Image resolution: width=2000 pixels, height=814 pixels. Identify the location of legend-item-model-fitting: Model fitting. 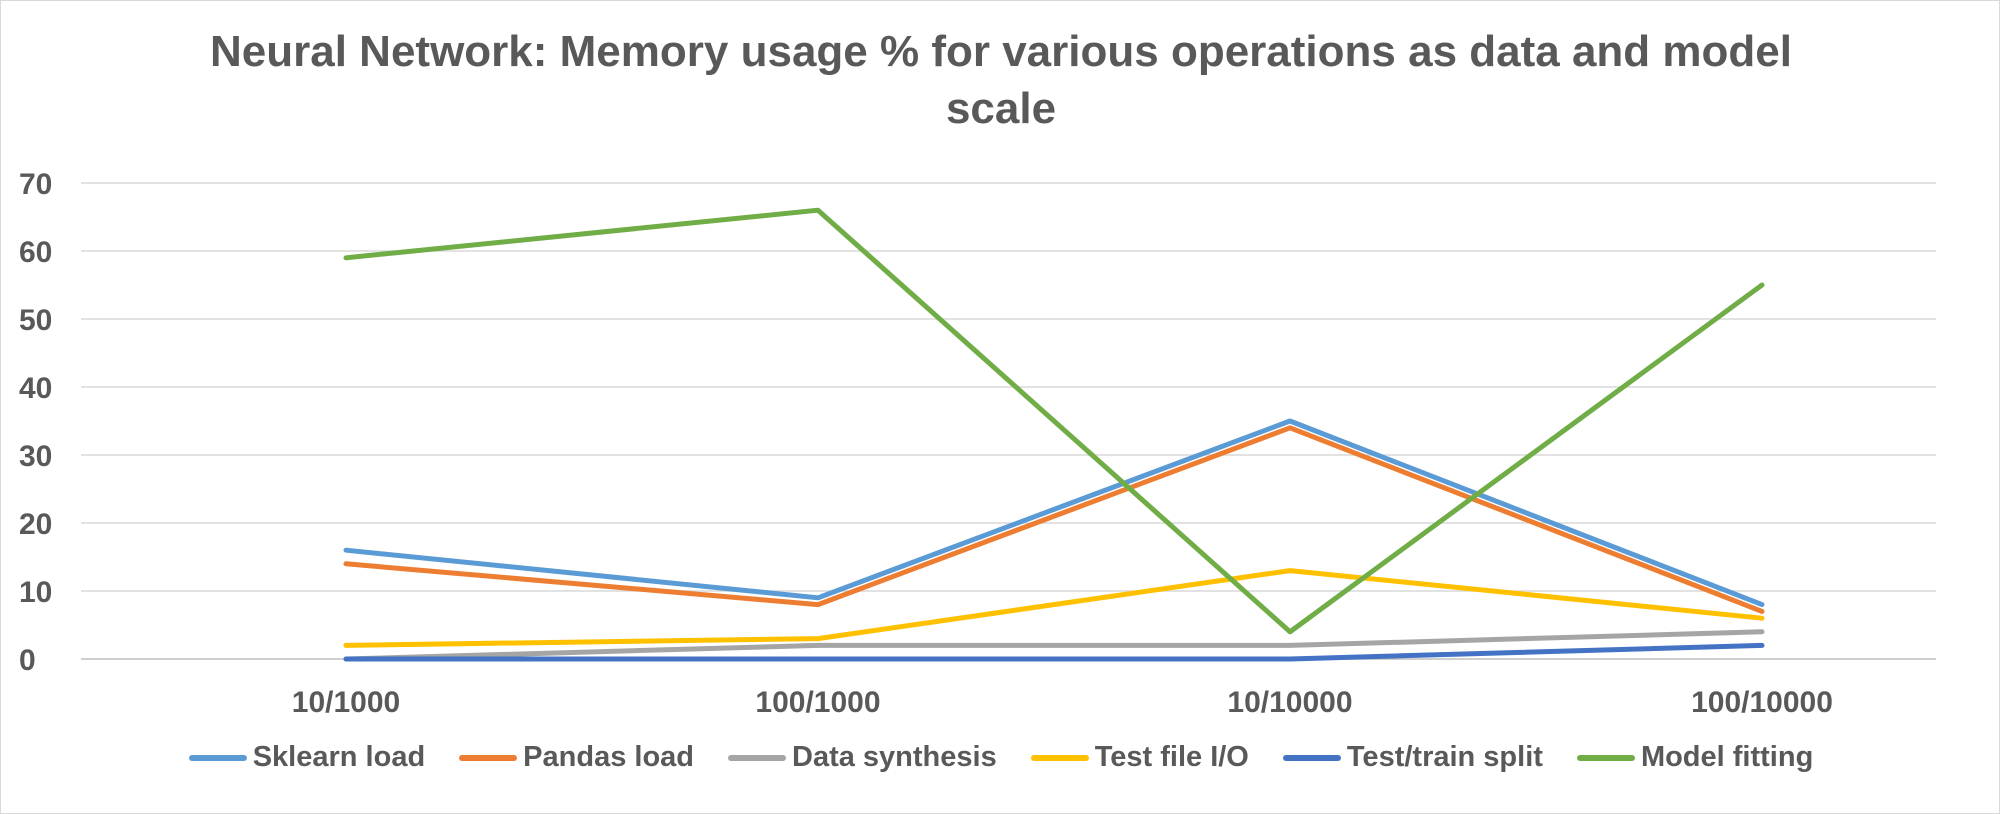
(1695, 757).